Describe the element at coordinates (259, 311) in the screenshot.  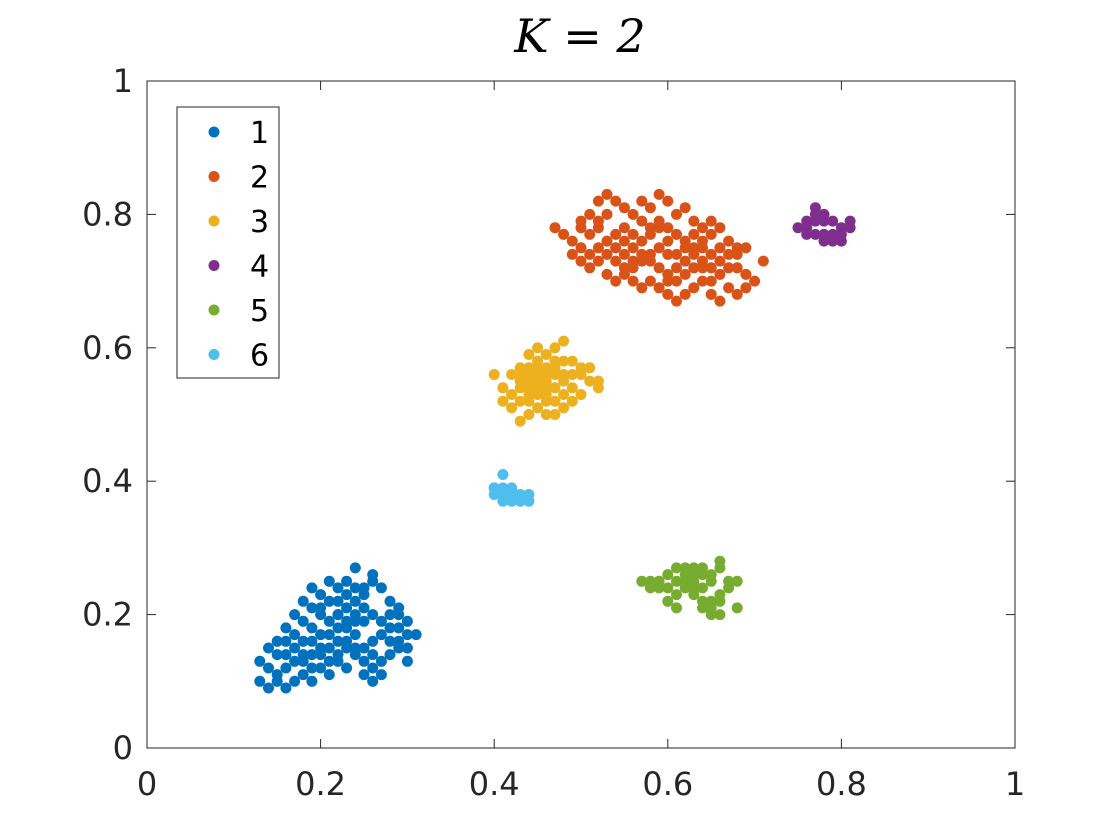
I see `legend-label-5: 5` at that location.